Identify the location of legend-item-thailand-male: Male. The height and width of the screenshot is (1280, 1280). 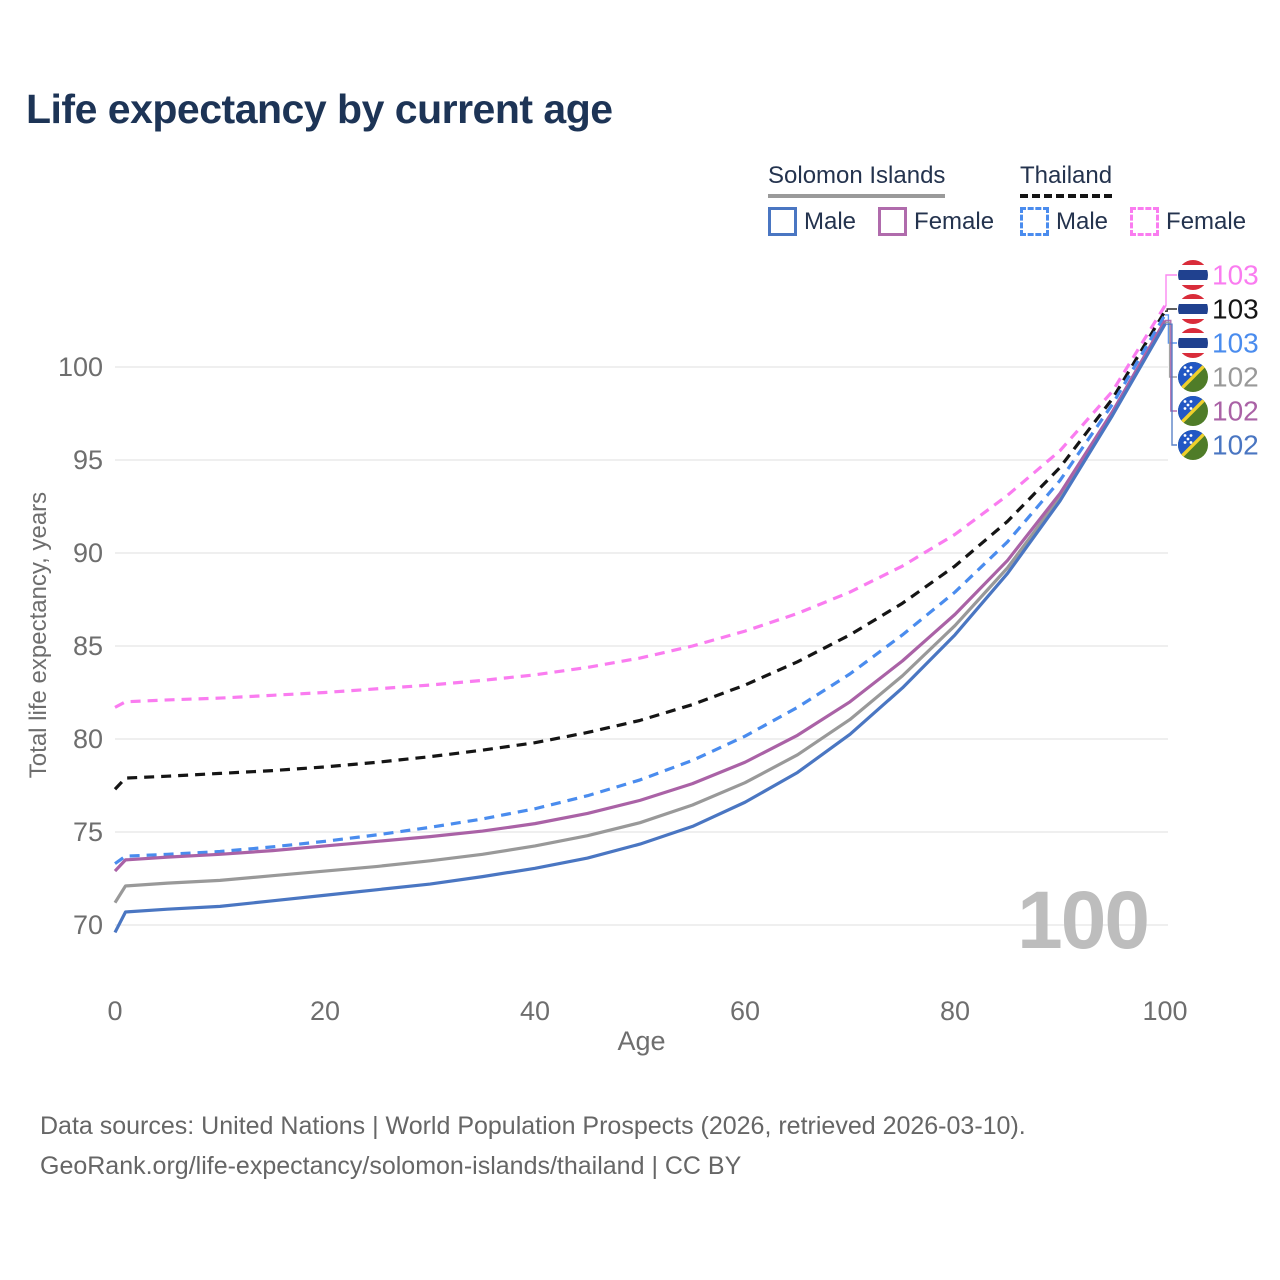
(1064, 221).